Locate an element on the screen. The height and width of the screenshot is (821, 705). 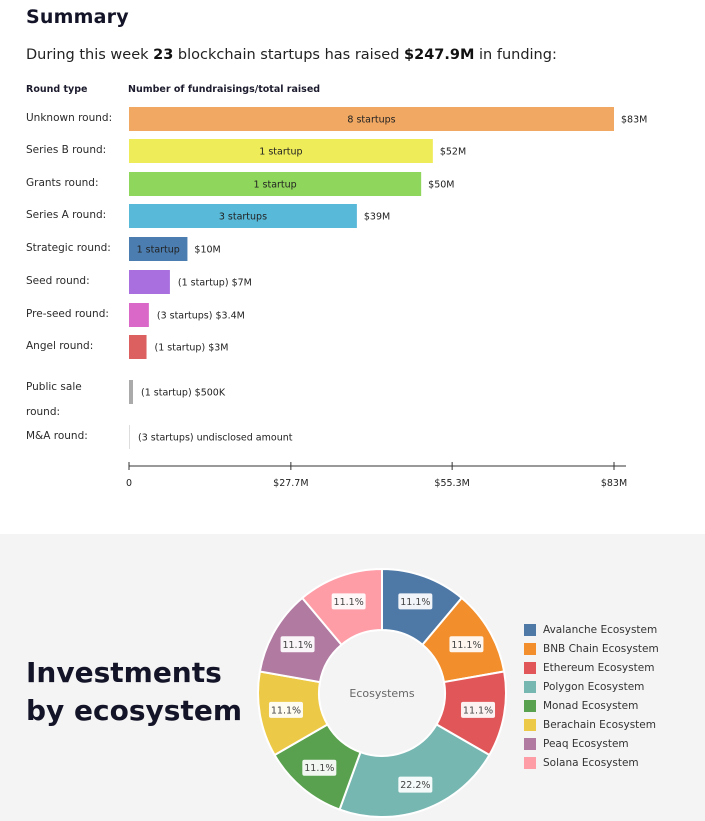
legend-item: Solana Ecosystem is located at coordinates (591, 762).